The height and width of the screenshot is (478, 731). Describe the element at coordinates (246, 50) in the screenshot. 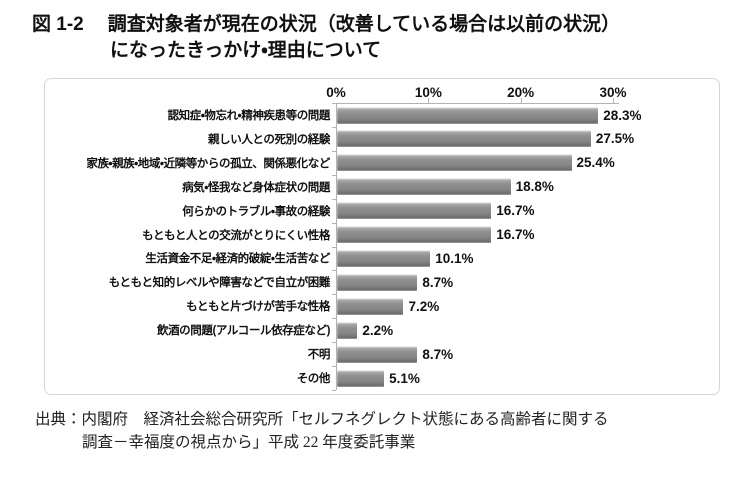

I see `figure-title-line2: になったきっかけ・理由について` at that location.